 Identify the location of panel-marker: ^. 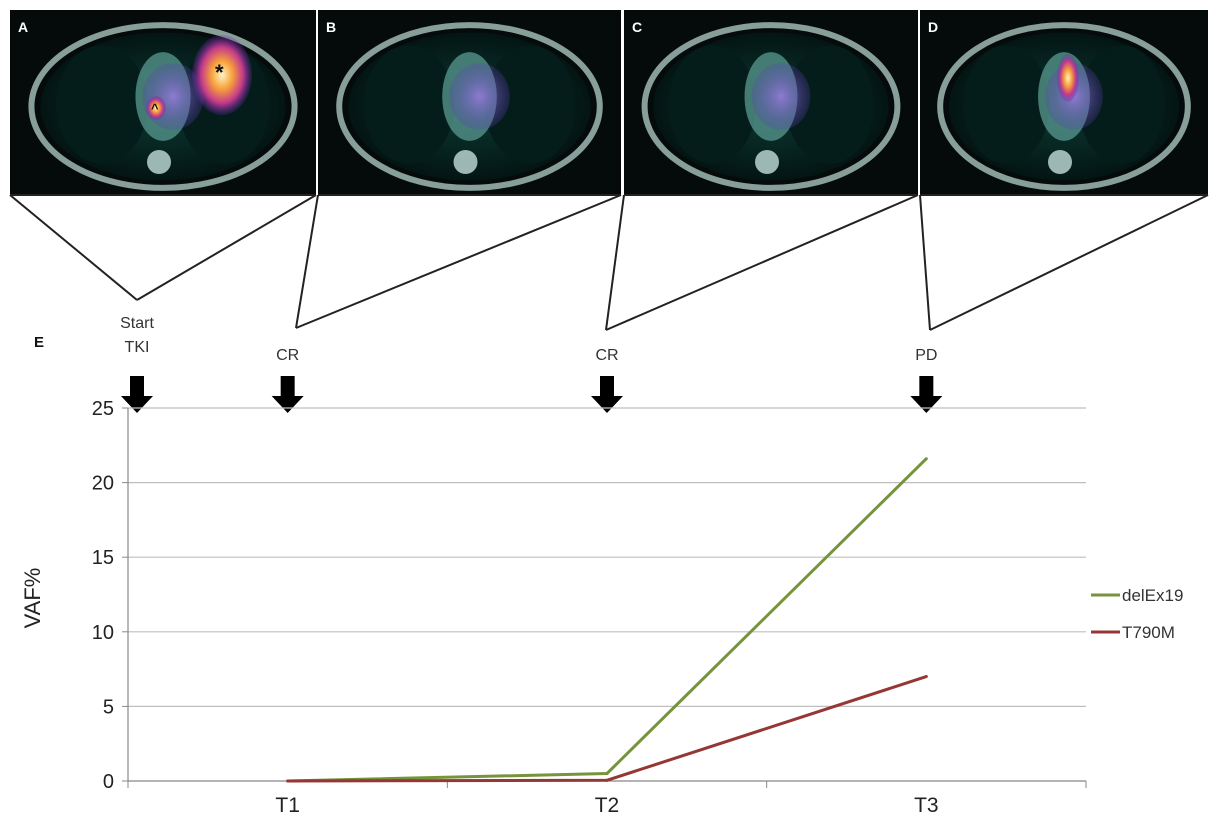
(155, 108).